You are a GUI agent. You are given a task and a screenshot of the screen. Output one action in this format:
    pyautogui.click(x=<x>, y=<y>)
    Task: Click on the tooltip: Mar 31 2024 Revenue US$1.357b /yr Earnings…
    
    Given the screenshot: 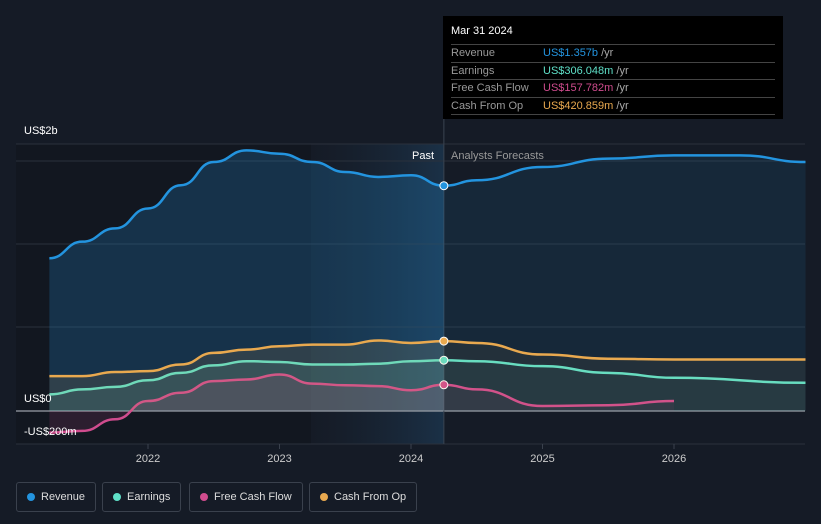 What is the action you would take?
    pyautogui.click(x=613, y=67)
    